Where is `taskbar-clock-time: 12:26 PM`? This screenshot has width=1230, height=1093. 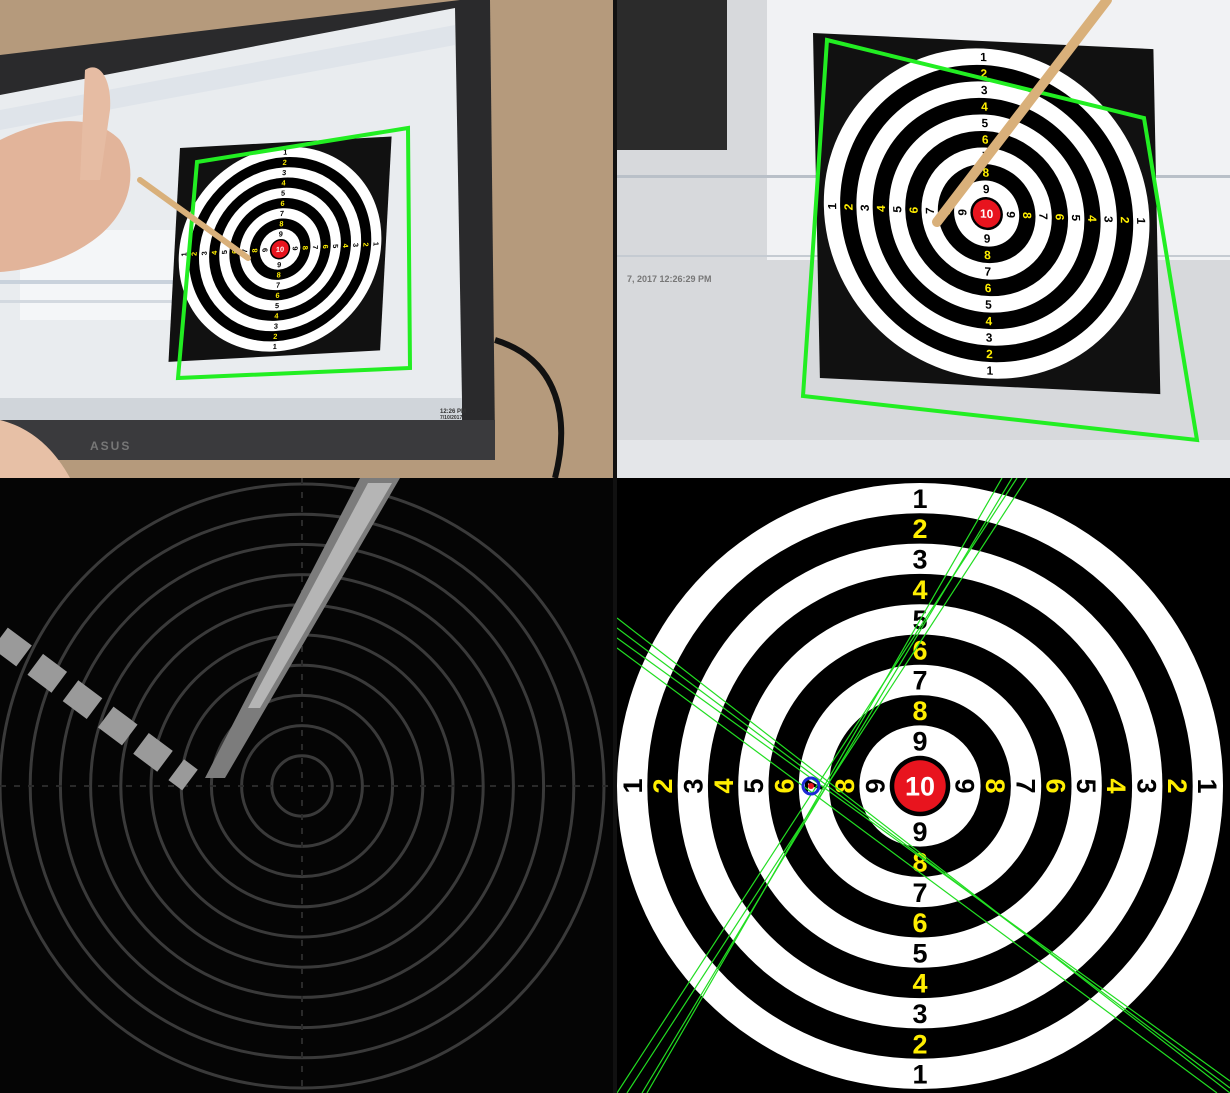
taskbar-clock-time: 12:26 PM is located at coordinates (453, 412).